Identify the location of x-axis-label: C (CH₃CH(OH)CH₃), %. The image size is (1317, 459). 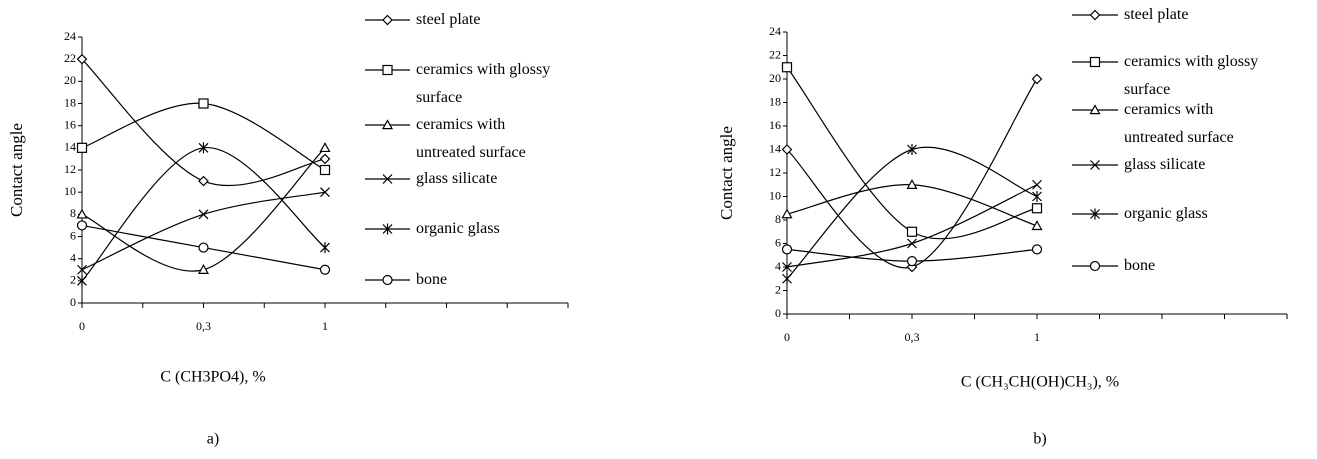
(1040, 382).